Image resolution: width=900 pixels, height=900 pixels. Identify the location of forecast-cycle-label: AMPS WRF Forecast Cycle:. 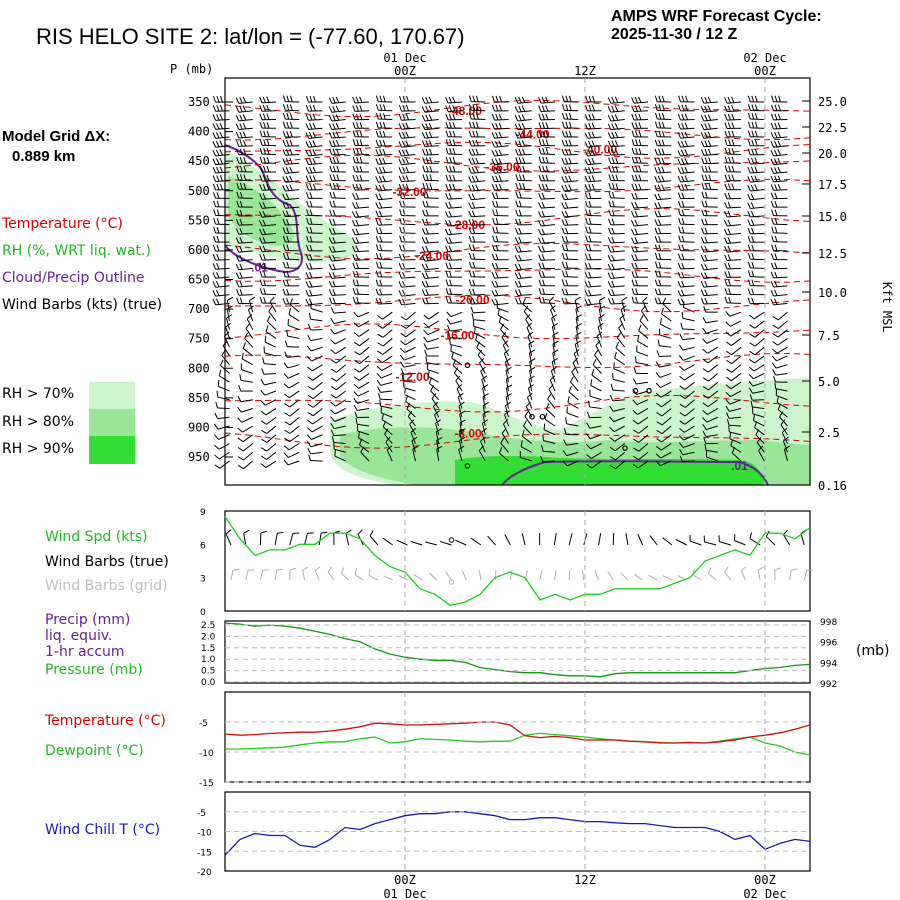
(716, 16).